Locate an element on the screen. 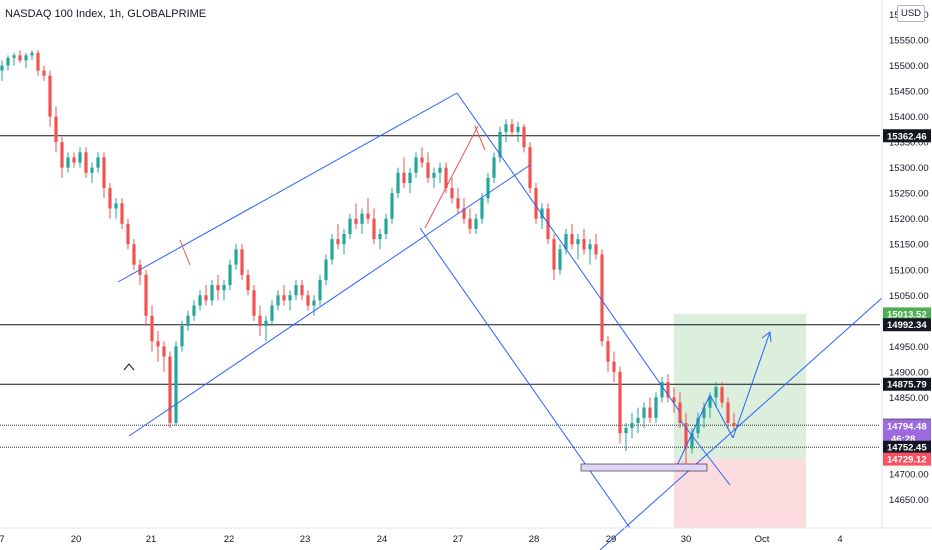 The image size is (932, 550). price-badge: 14875.79 is located at coordinates (907, 384).